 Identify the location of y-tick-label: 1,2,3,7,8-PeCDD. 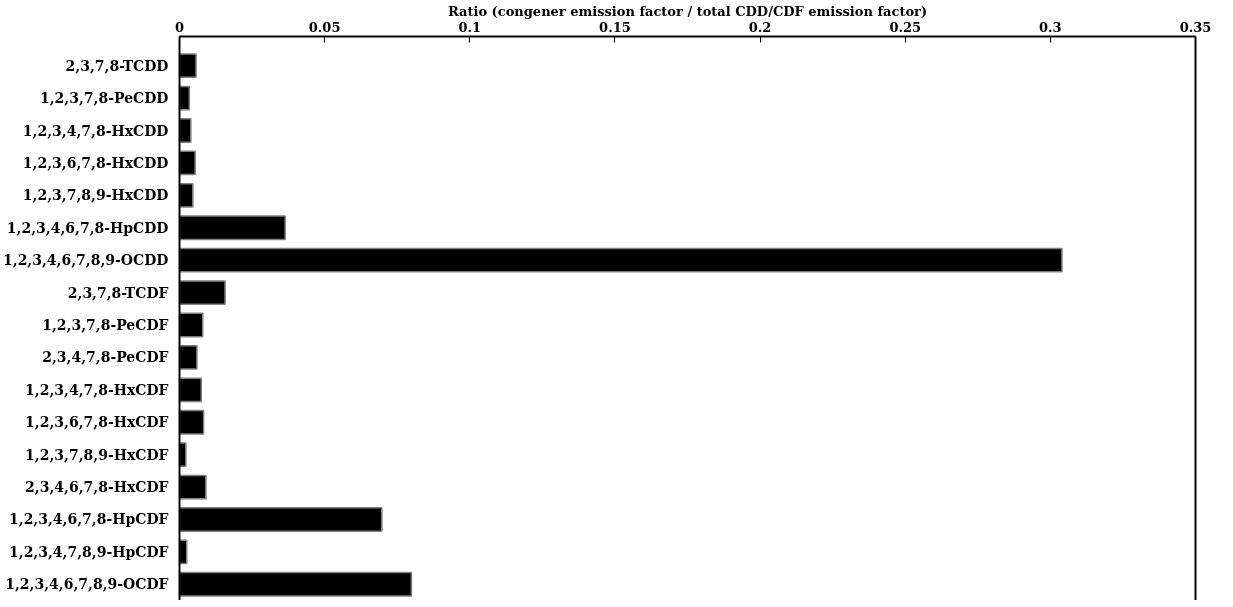
(104, 98).